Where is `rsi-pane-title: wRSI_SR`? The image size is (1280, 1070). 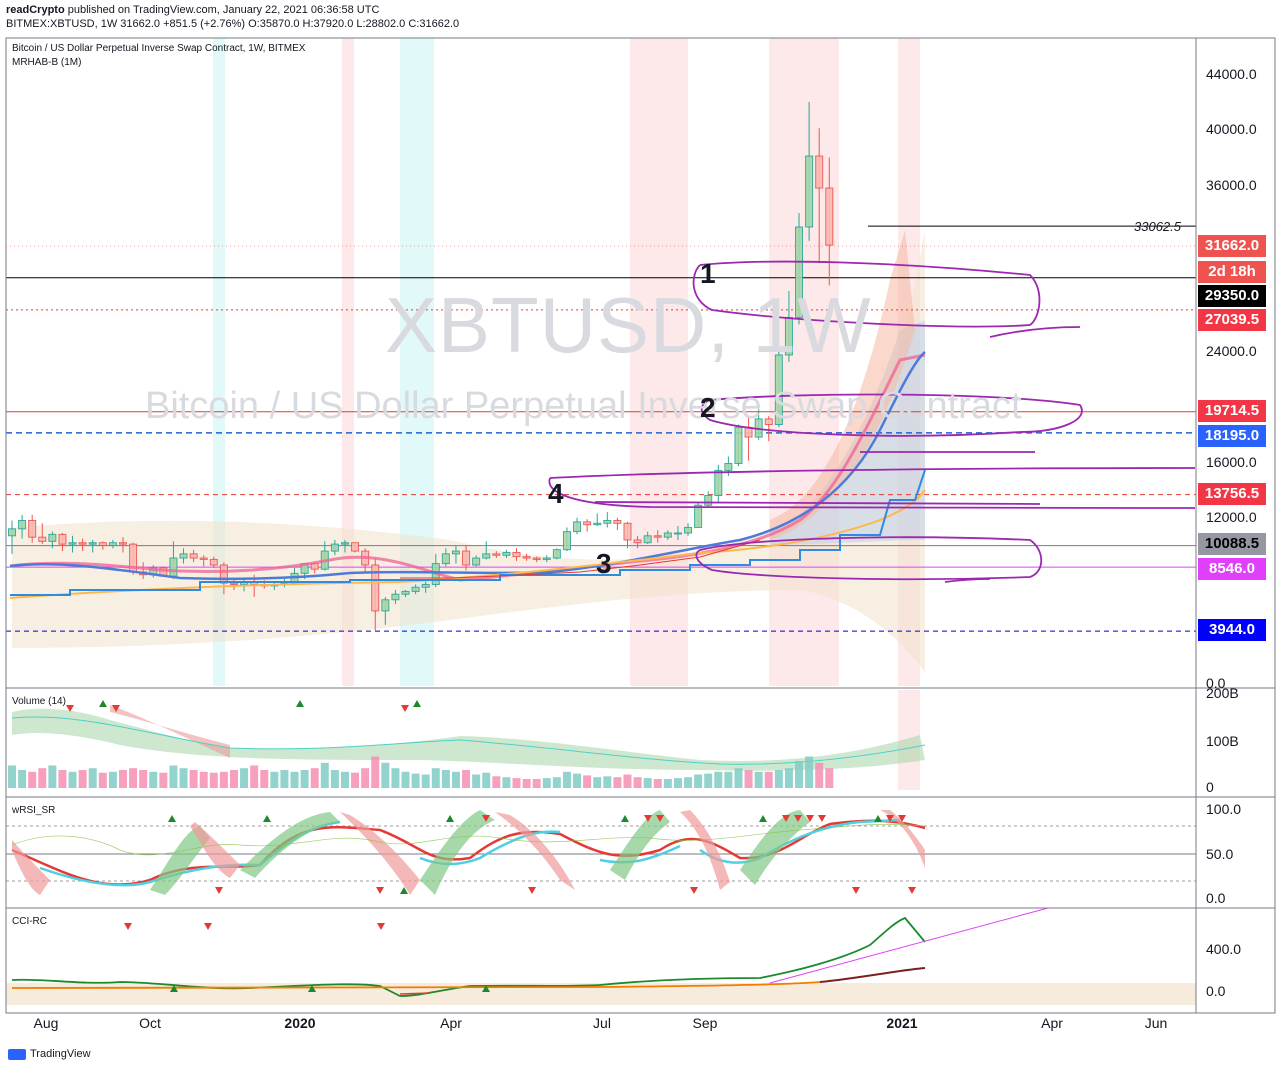
rsi-pane-title: wRSI_SR is located at coordinates (34, 810).